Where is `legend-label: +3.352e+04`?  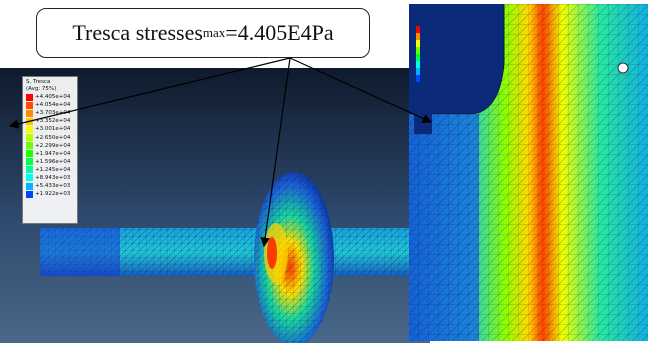
legend-label: +3.352e+04 is located at coordinates (53, 121).